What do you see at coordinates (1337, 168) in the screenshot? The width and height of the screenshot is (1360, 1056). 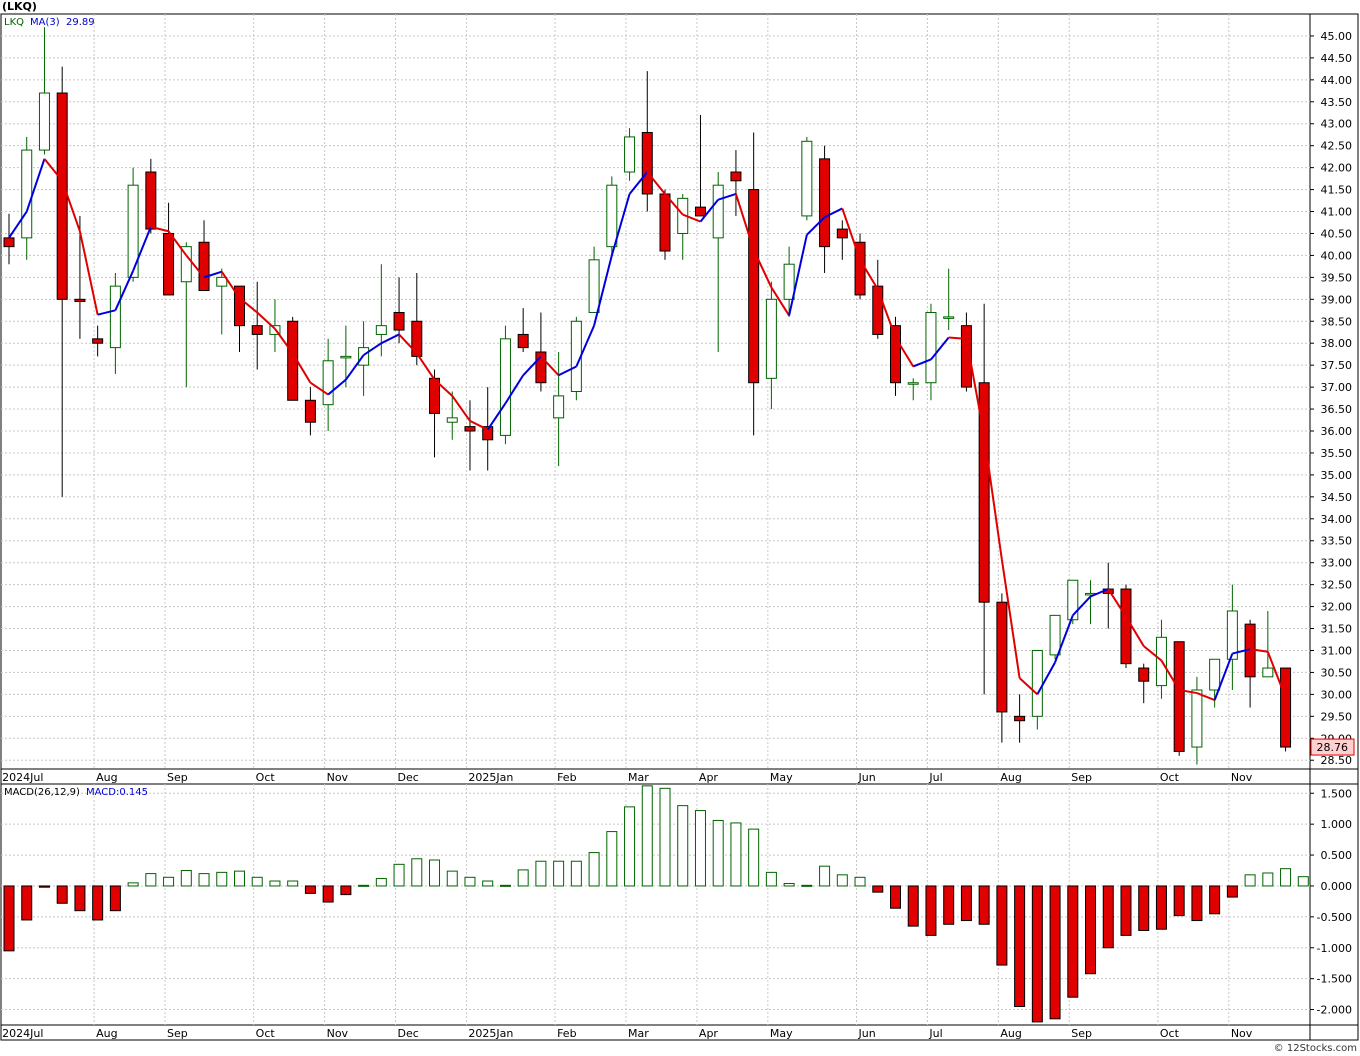 I see `price-tick-label: 42.00` at bounding box center [1337, 168].